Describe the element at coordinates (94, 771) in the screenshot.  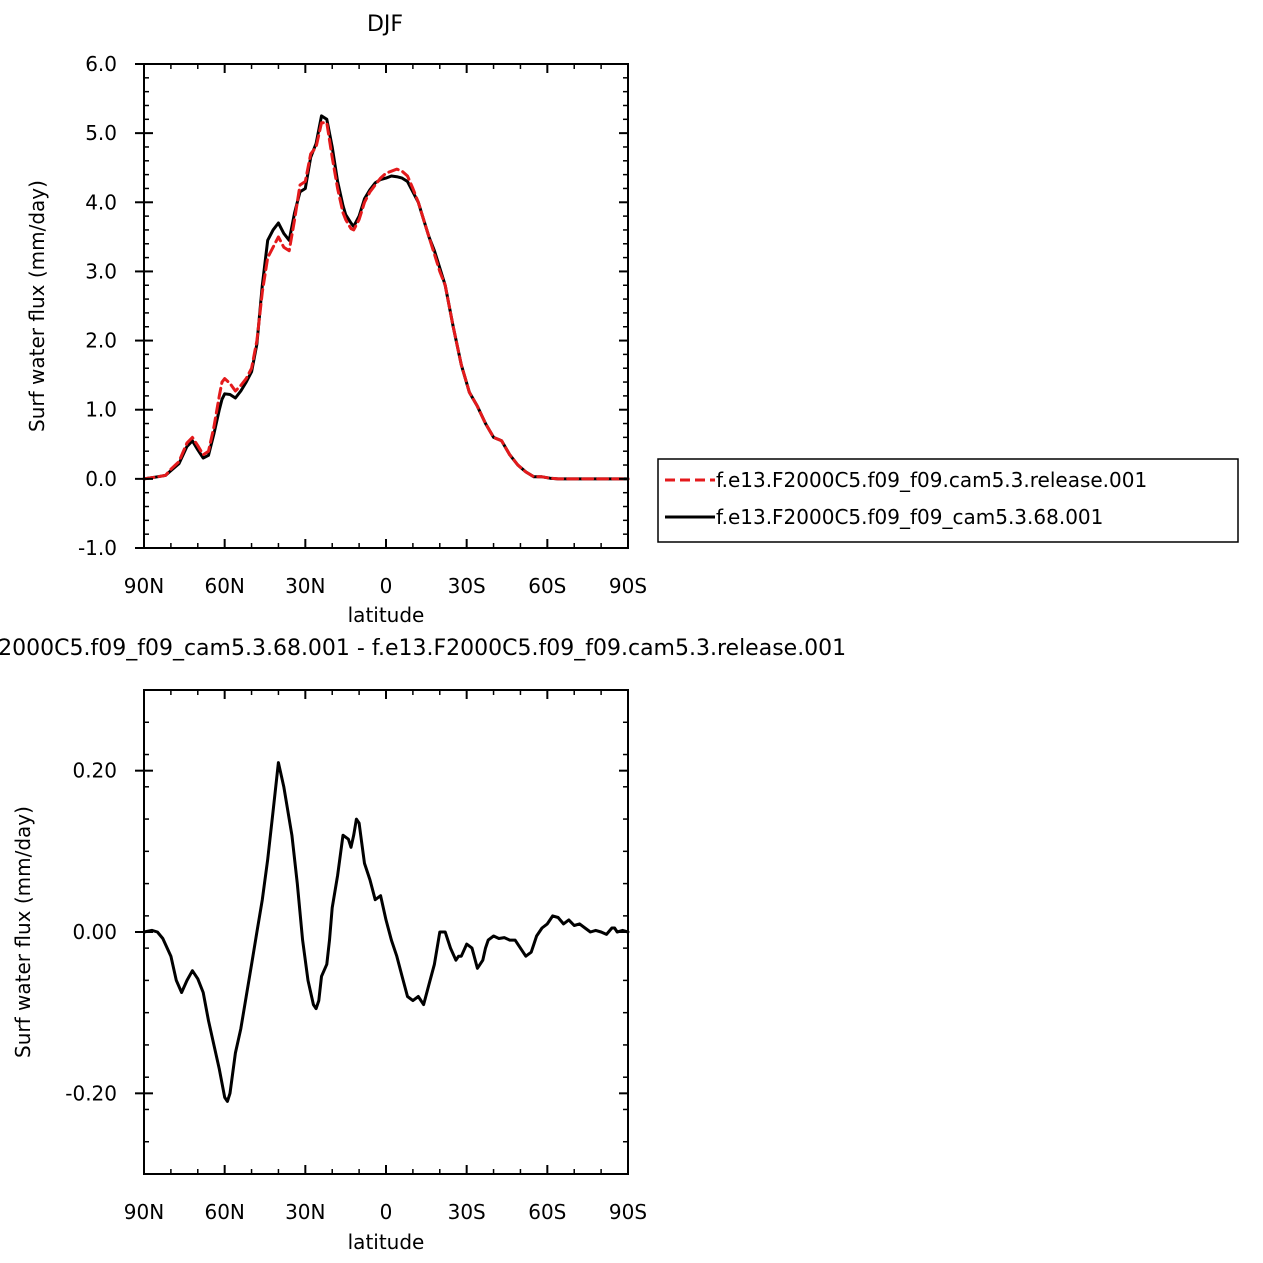
I see `bottom-y-tick-label: 0.20` at that location.